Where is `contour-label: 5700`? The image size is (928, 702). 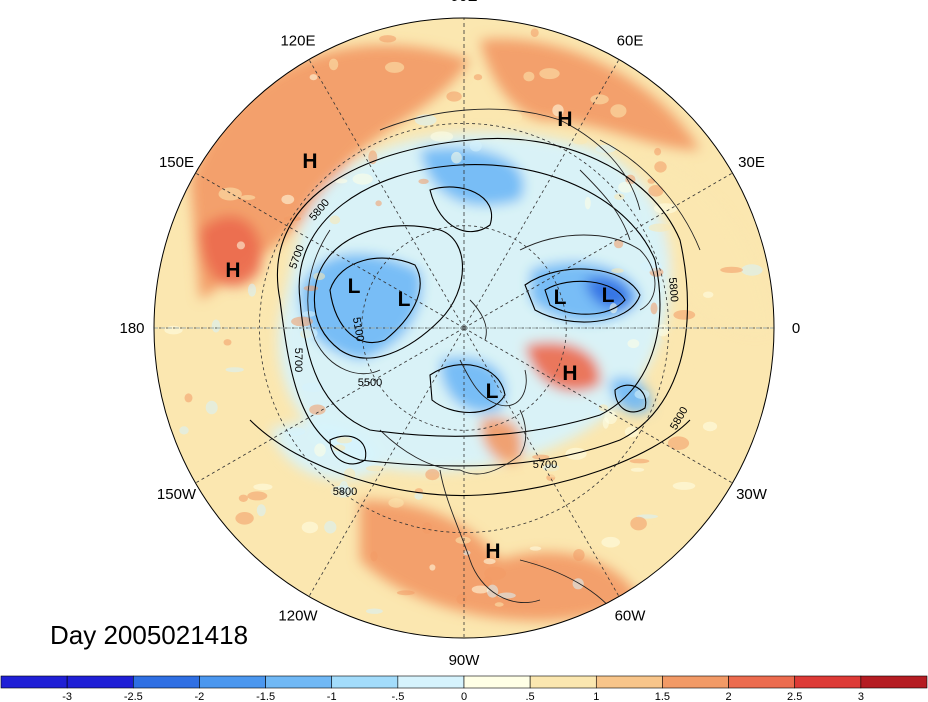
contour-label: 5700 is located at coordinates (545, 465).